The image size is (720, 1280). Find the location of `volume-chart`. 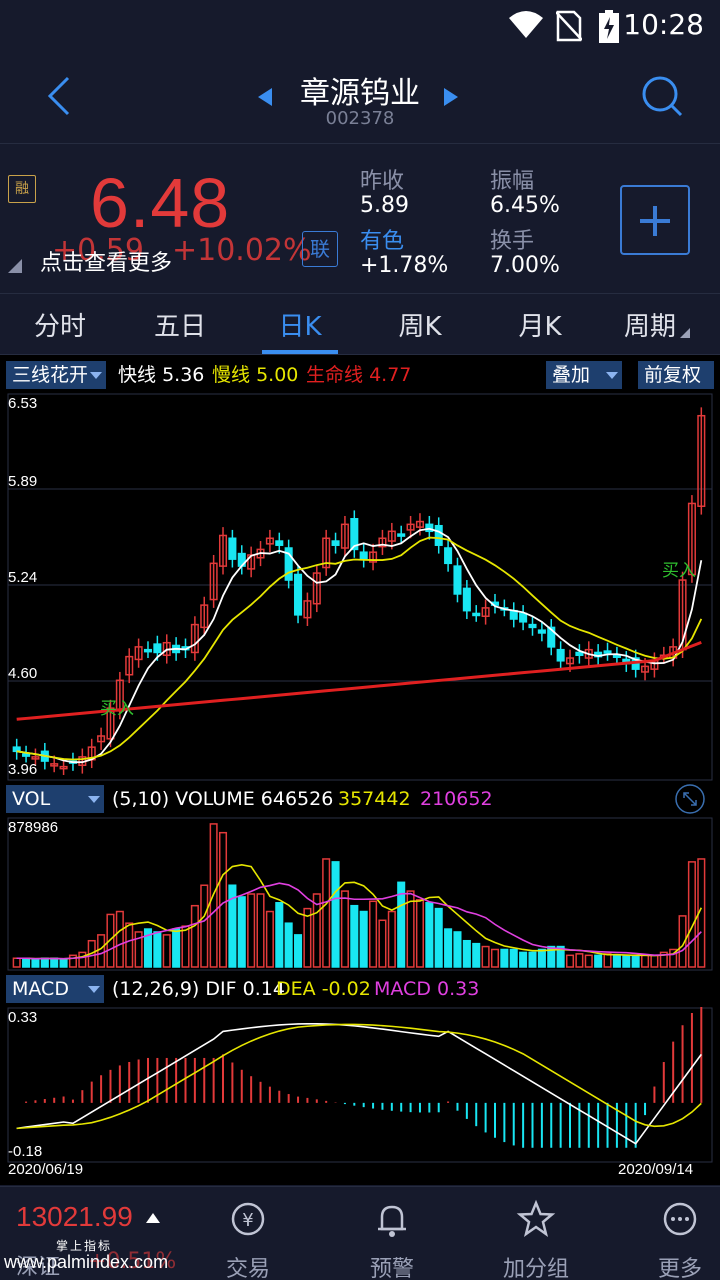

volume-chart is located at coordinates (360, 894).